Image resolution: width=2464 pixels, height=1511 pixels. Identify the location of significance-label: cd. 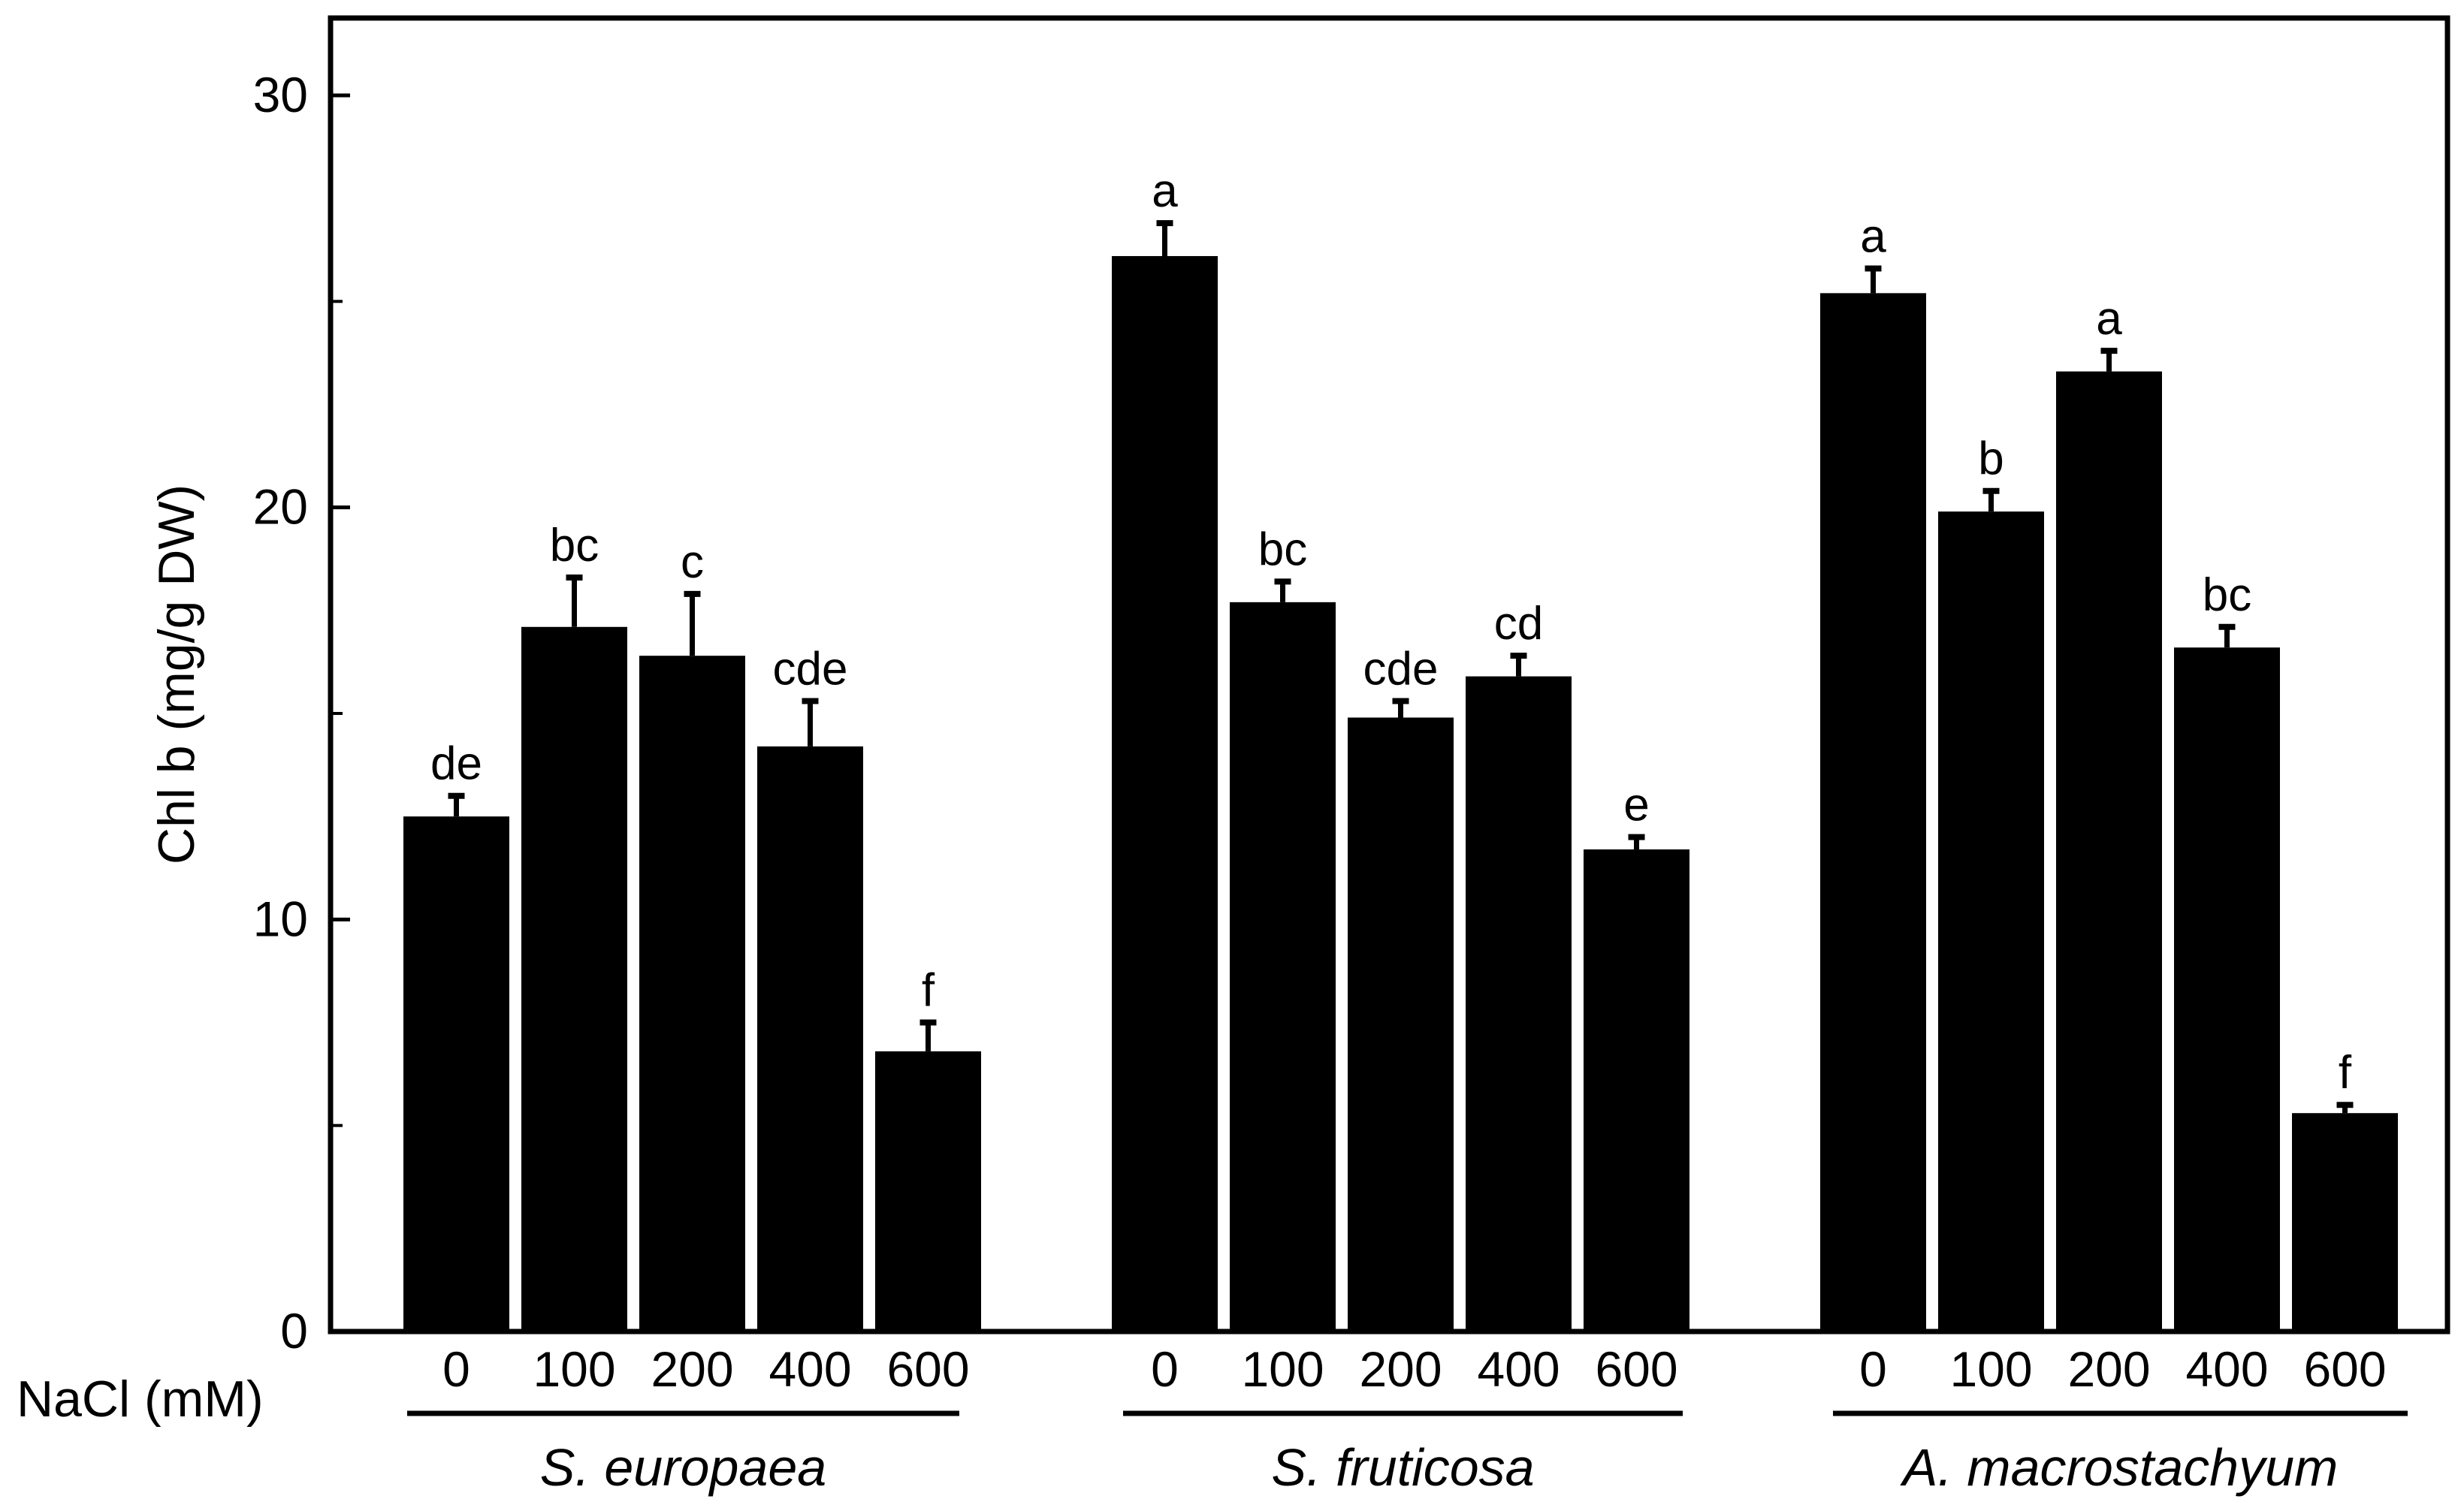
(1518, 624).